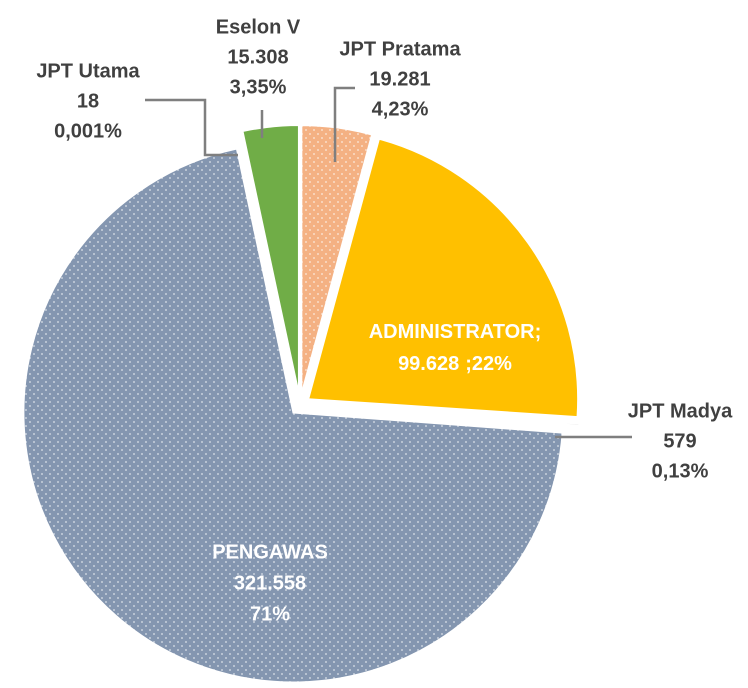 This screenshot has width=748, height=688. What do you see at coordinates (428, 364) in the screenshot?
I see `label-part: 99.628` at bounding box center [428, 364].